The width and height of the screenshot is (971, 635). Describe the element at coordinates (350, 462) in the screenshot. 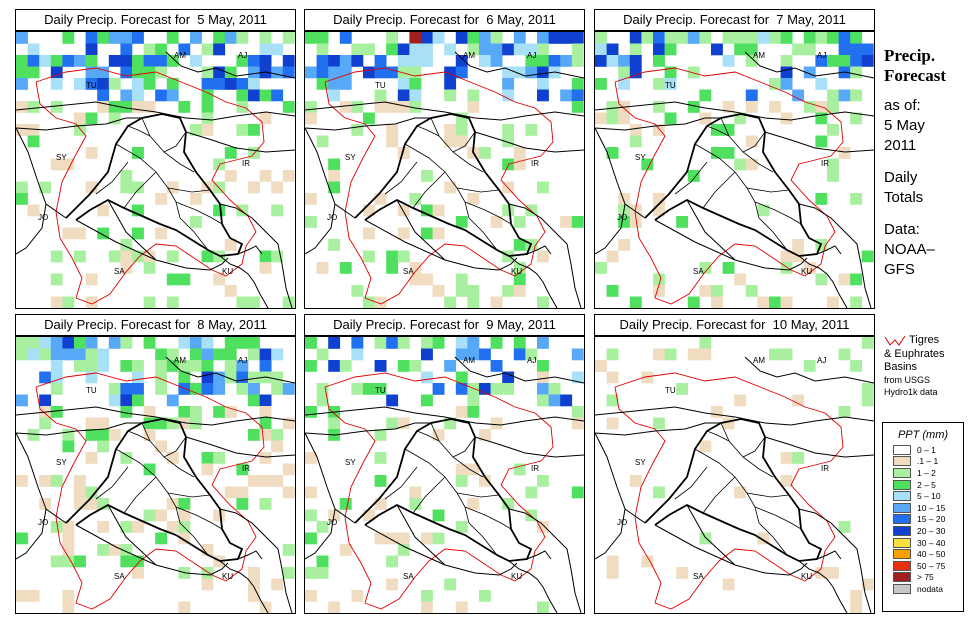

I see `country-label: SY` at that location.